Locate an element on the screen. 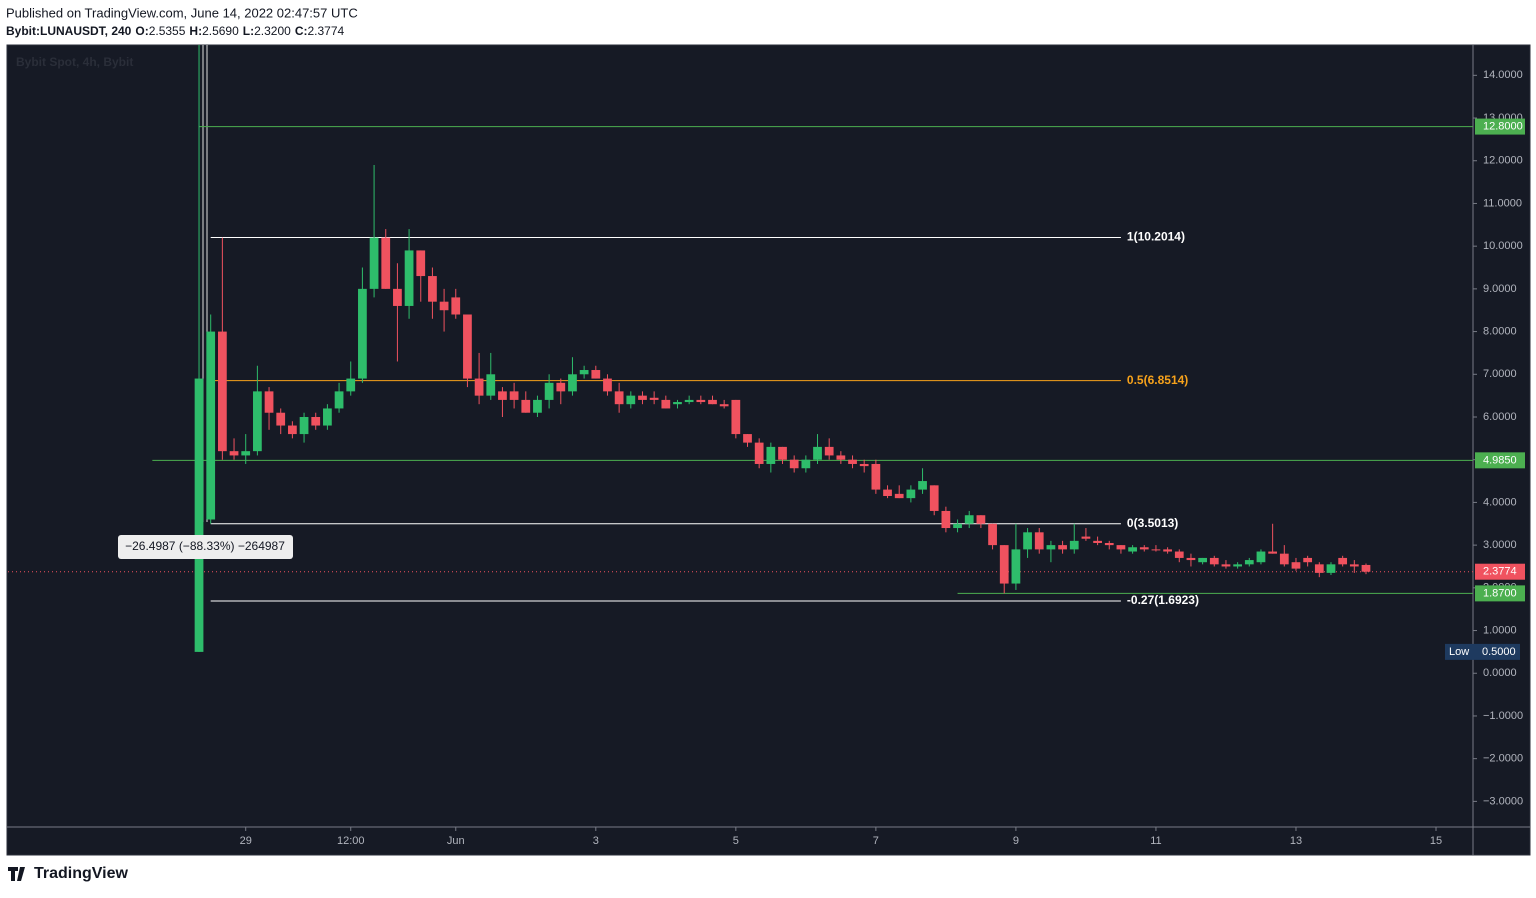 The height and width of the screenshot is (898, 1536). y-tick-label: 1.0000 is located at coordinates (1500, 630).